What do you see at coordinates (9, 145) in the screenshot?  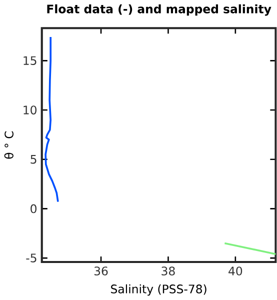 I see `y-axis-title: θ ° C` at bounding box center [9, 145].